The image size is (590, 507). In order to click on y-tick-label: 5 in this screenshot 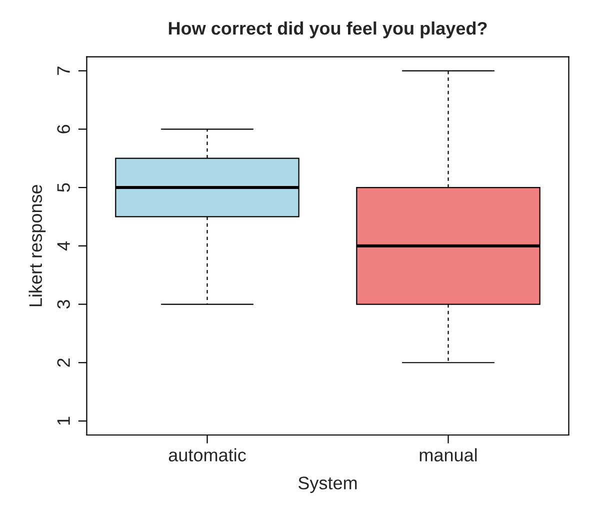, I will do `click(63, 187)`.